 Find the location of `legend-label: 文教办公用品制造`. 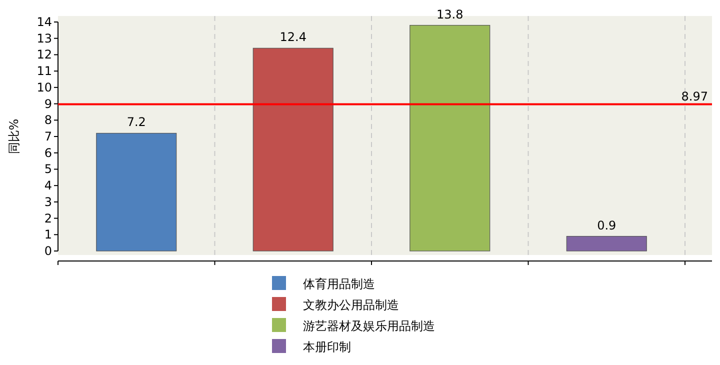

legend-label: 文教办公用品制造 is located at coordinates (351, 305).